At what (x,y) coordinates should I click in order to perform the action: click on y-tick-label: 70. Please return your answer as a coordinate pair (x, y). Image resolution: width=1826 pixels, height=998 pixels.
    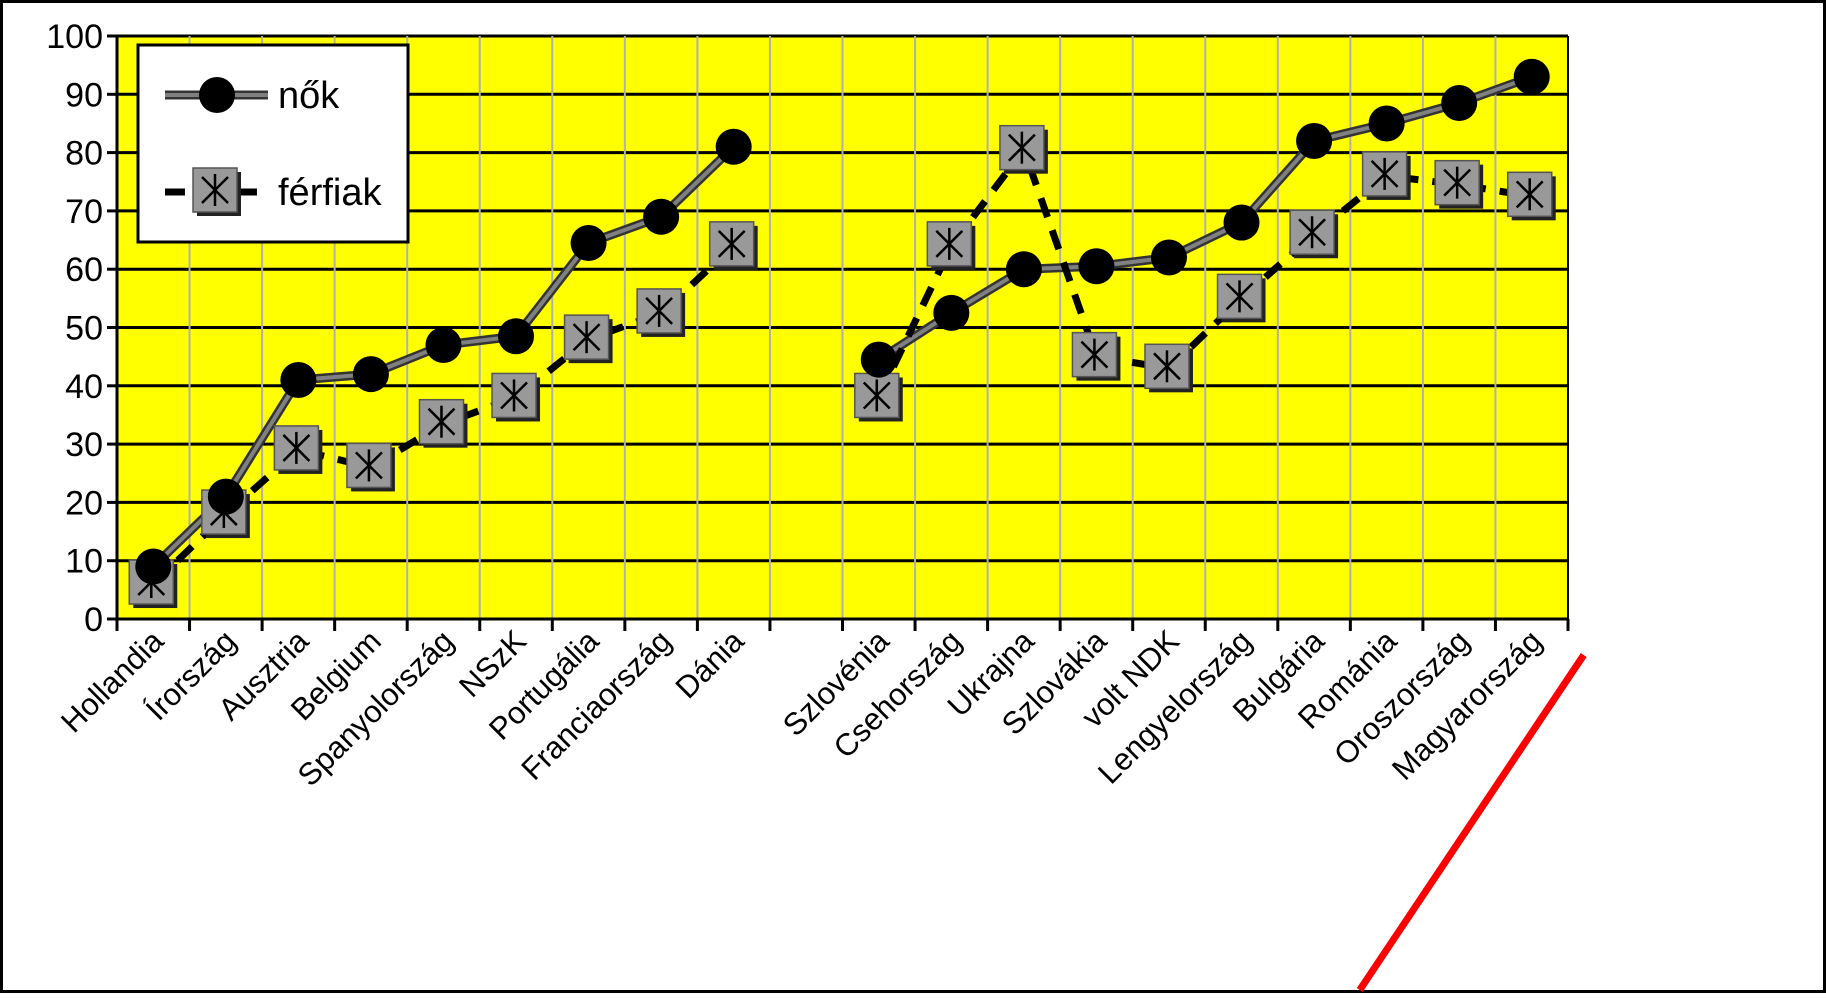
    Looking at the image, I should click on (84, 212).